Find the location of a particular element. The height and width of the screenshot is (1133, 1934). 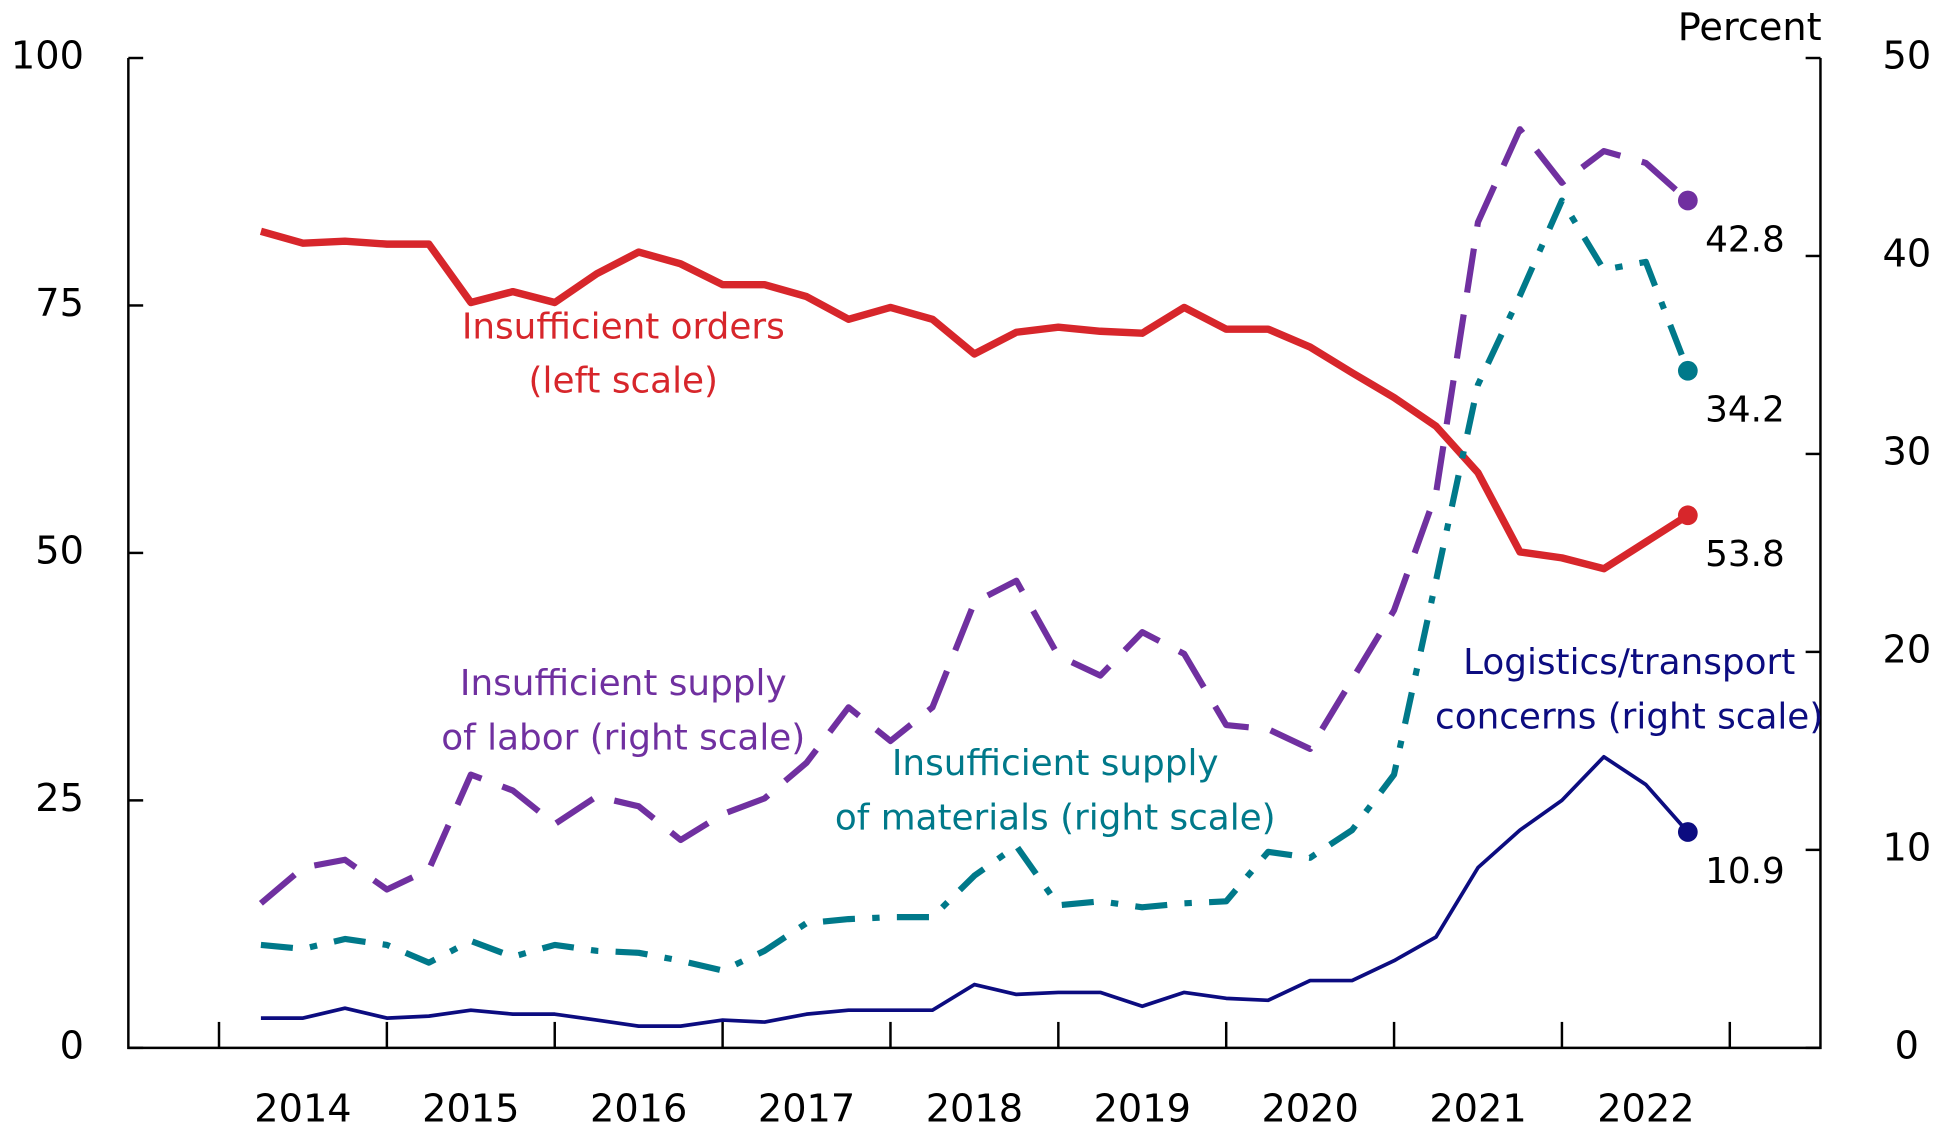

y2-tick-label: 20 is located at coordinates (1907, 649).